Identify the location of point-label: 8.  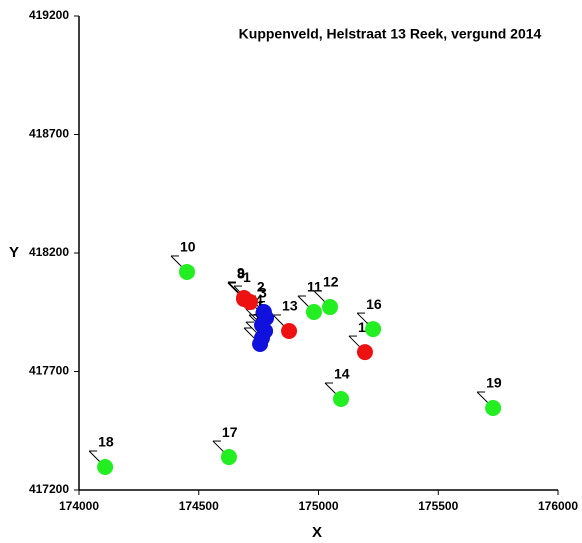
(241, 274).